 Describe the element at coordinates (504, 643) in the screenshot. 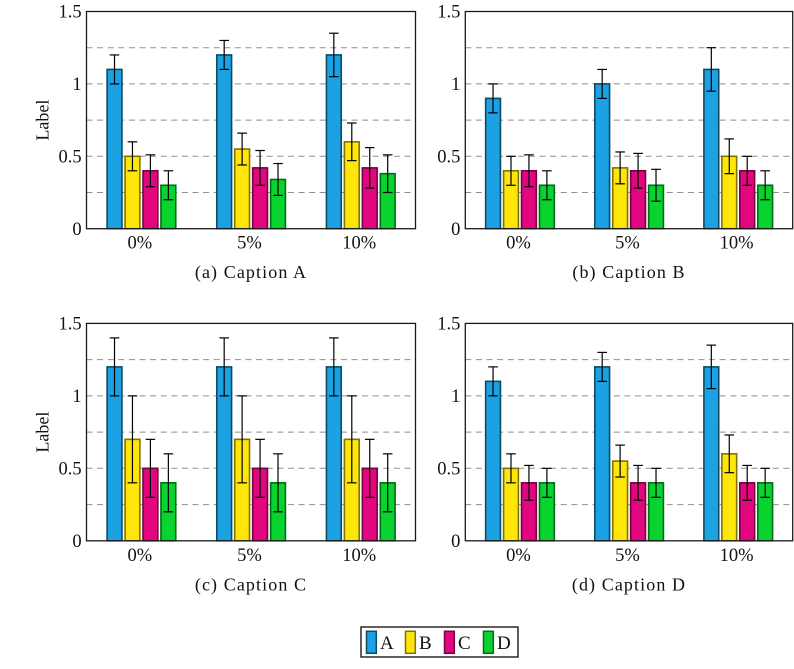

I see `svg-text: D` at that location.